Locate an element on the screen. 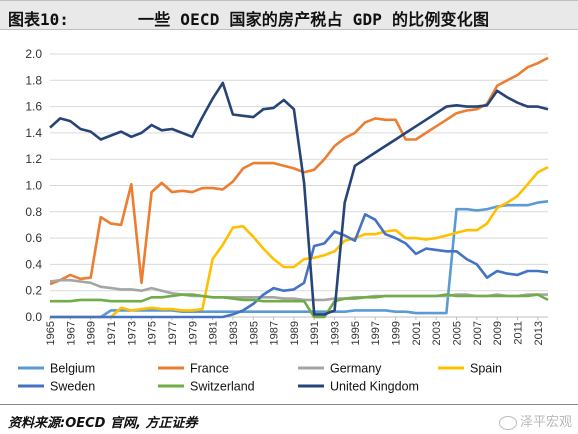 This screenshot has height=434, width=578. y-tick-label: 1.6 is located at coordinates (33, 107).